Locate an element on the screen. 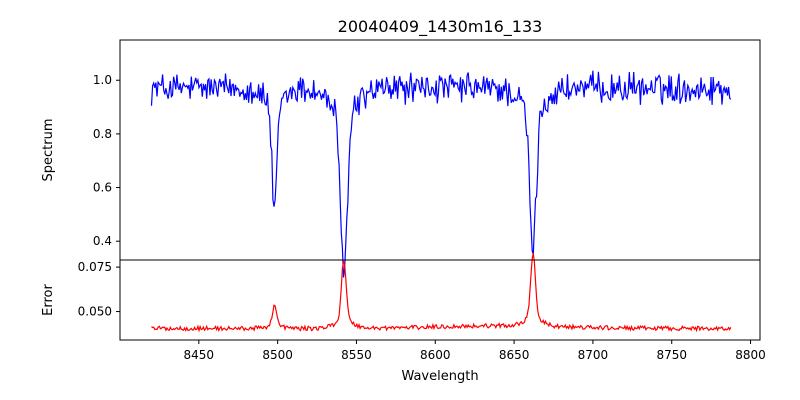  x-tick-label: 8650 is located at coordinates (514, 355).